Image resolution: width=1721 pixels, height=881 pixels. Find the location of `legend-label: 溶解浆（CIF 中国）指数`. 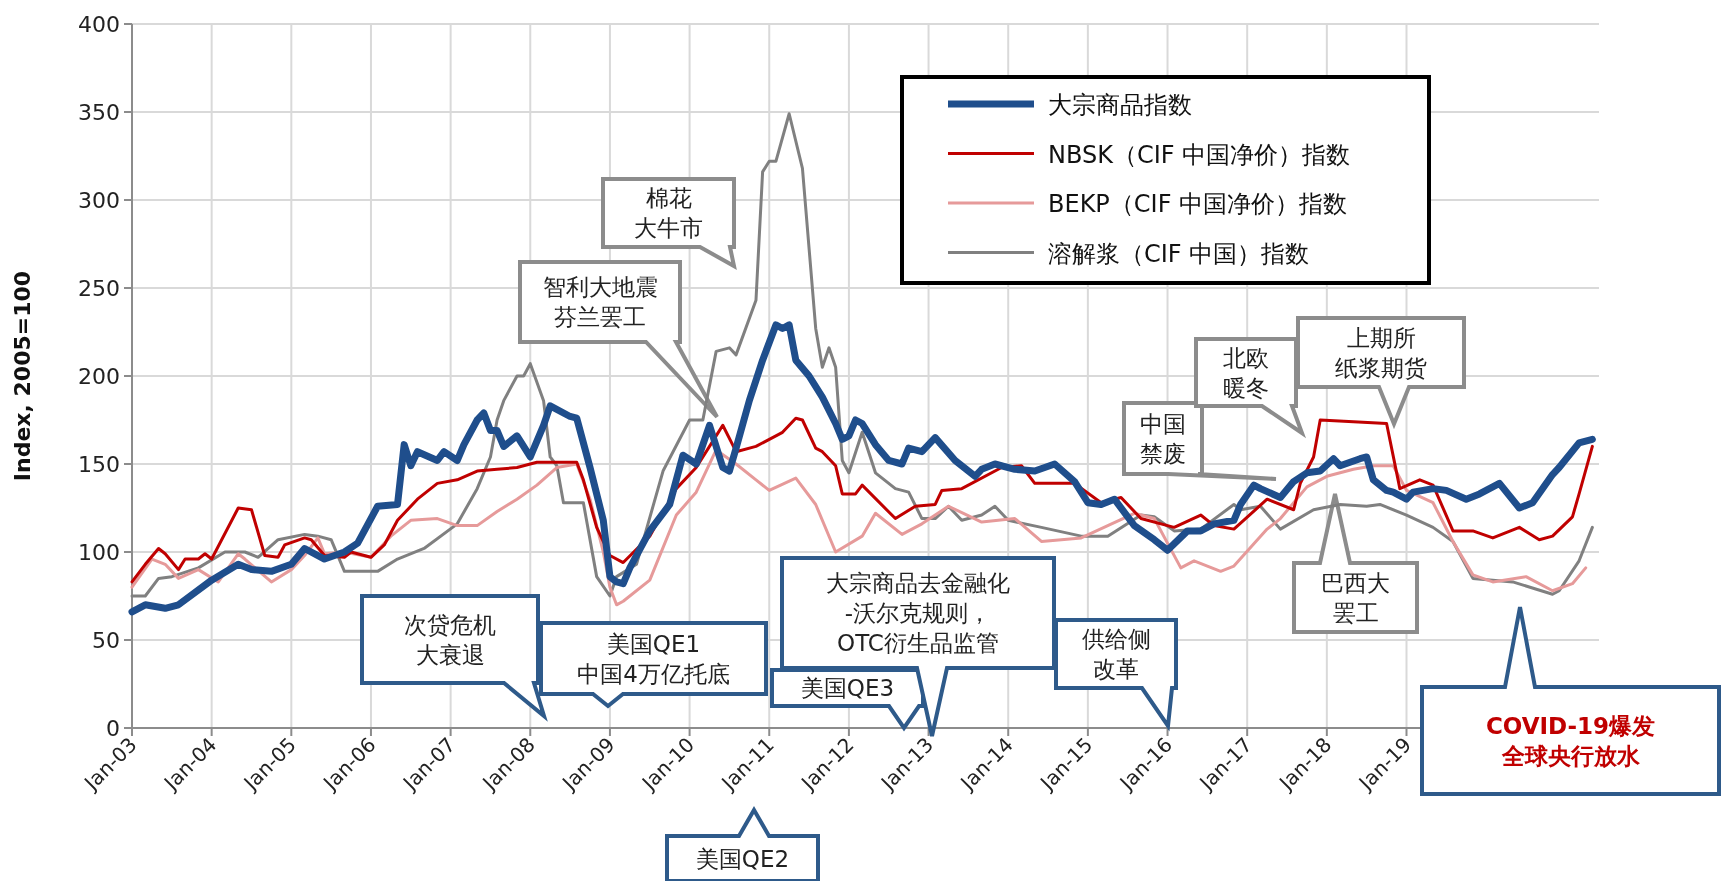

legend-label: 溶解浆（CIF 中国）指数 is located at coordinates (1179, 253).